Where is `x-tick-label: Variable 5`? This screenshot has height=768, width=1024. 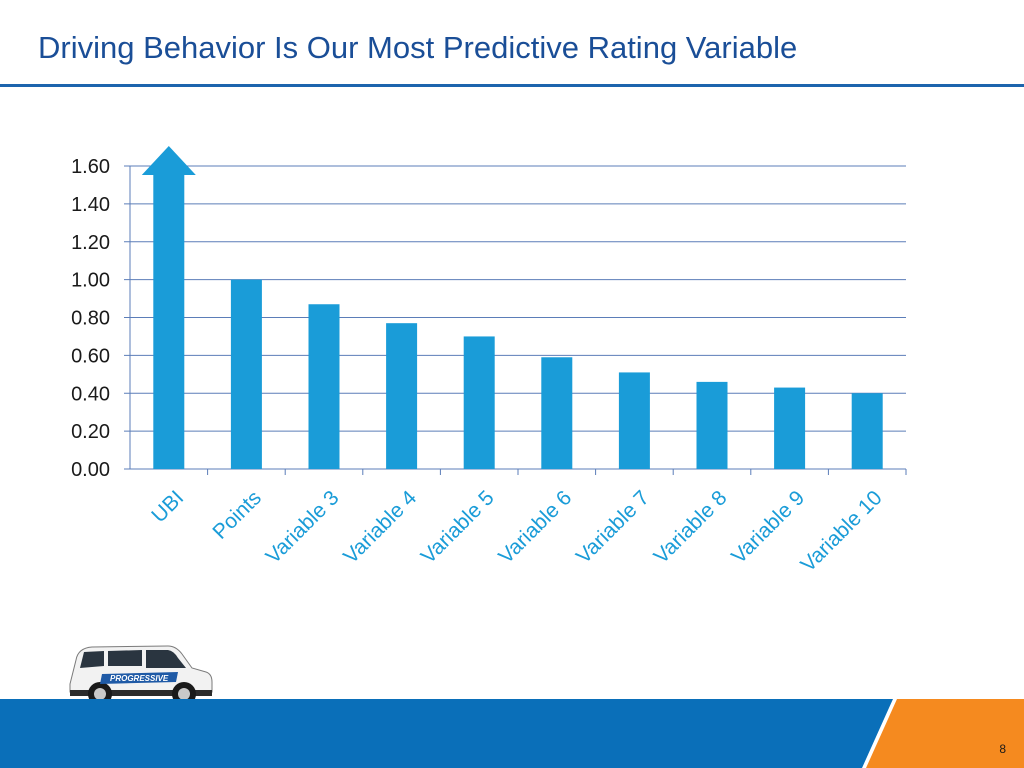
x-tick-label: Variable 5 is located at coordinates (458, 527).